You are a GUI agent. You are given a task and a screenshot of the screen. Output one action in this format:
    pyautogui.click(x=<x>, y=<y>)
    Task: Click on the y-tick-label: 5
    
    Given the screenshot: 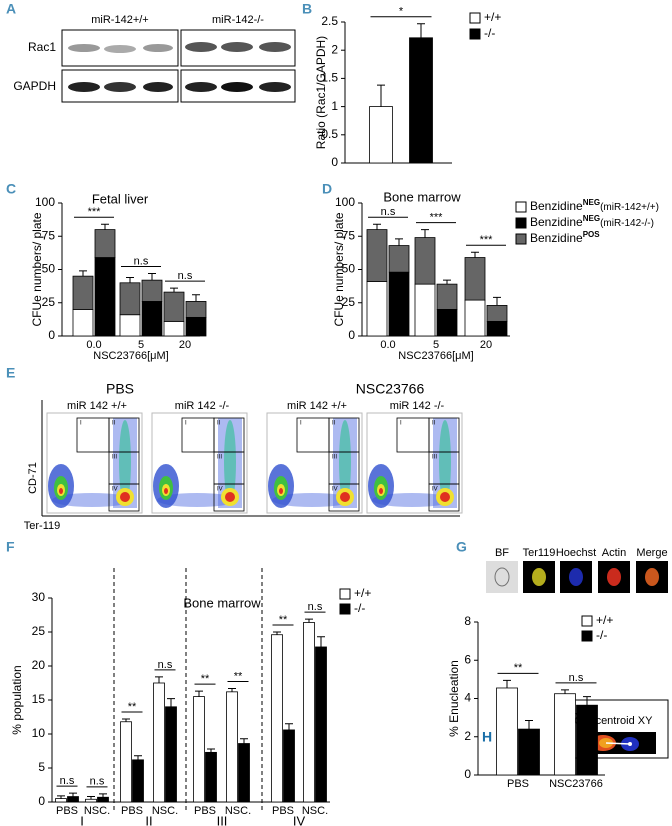 What is the action you would take?
    pyautogui.click(x=41, y=767)
    